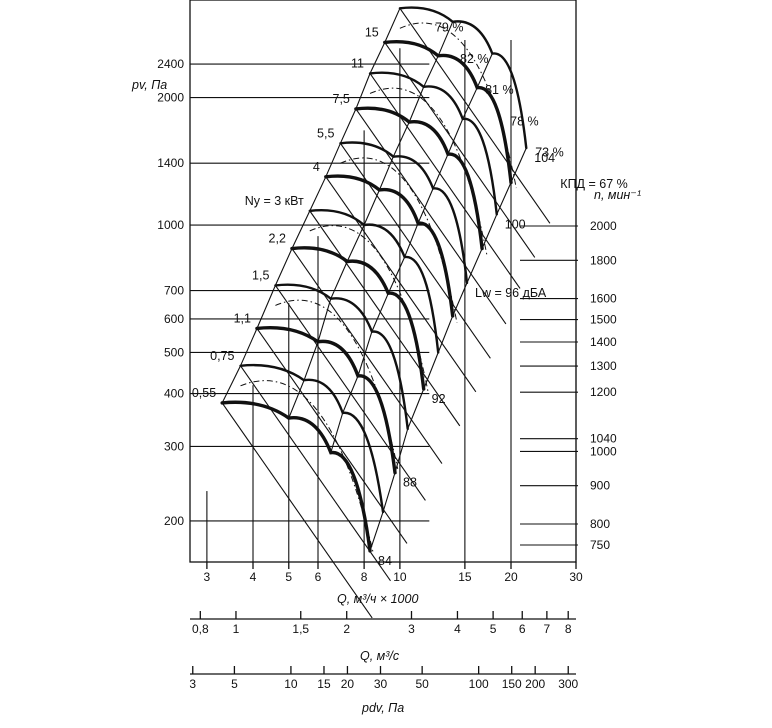 Image resolution: width=772 pixels, height=728 pixels. Describe the element at coordinates (277, 239) in the screenshot. I see `power-label-4: 2,2` at that location.